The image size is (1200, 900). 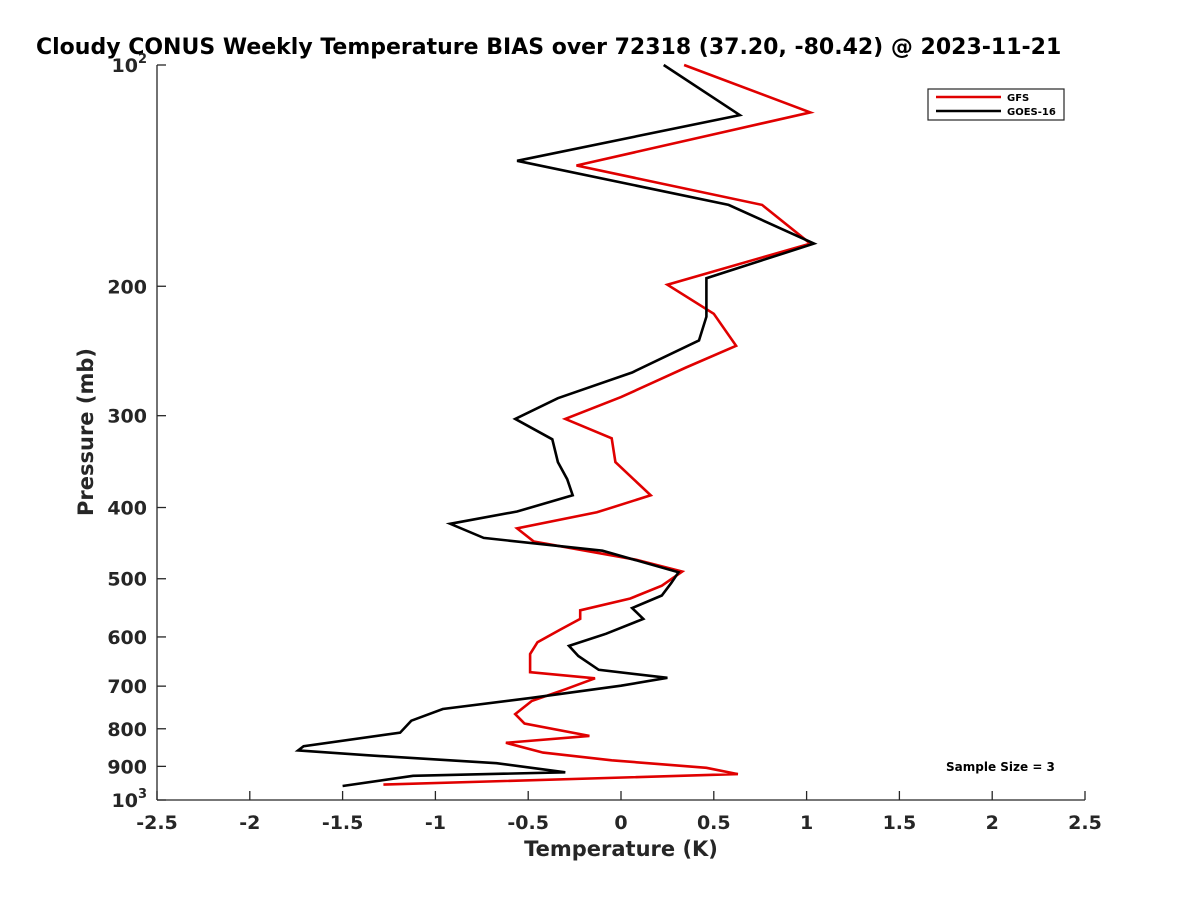 I want to click on y-axis-label: Pressure (mb), so click(x=86, y=432).